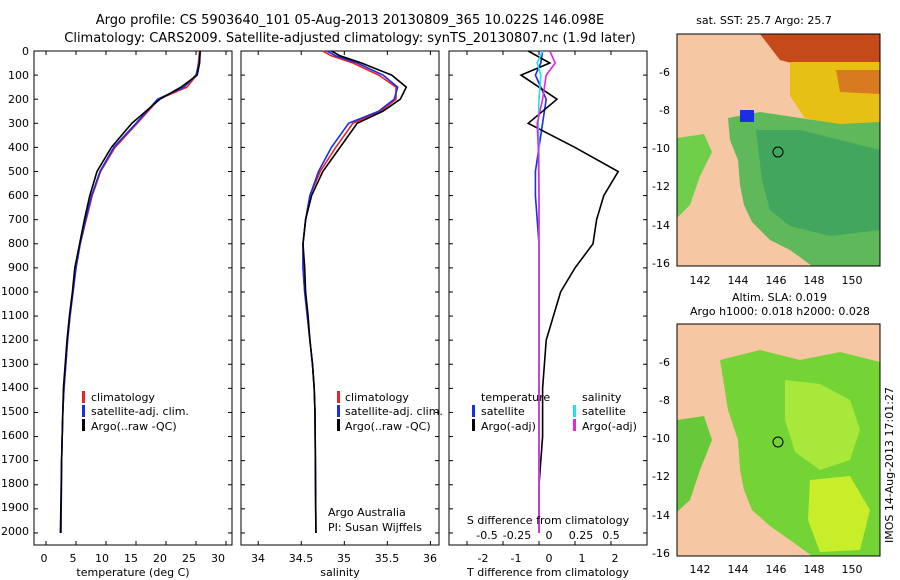  What do you see at coordinates (574, 425) in the screenshot?
I see `legend-swatch-s-argo` at bounding box center [574, 425].